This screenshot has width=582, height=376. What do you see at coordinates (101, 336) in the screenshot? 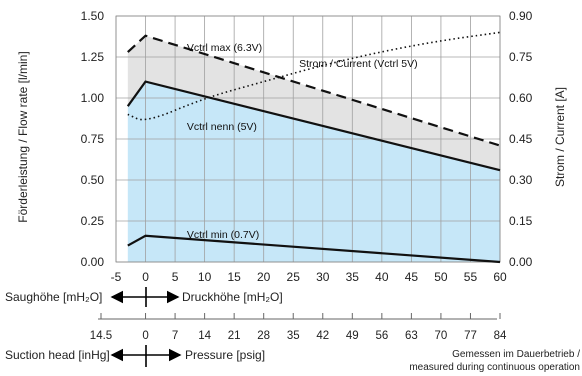
I see `psig-tick-label-0: 14.5` at bounding box center [101, 336].